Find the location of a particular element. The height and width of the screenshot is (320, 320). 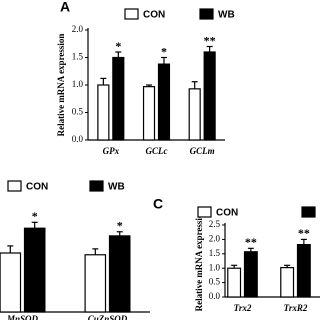

x-tick-label: CuZnSOD is located at coordinates (108, 317).